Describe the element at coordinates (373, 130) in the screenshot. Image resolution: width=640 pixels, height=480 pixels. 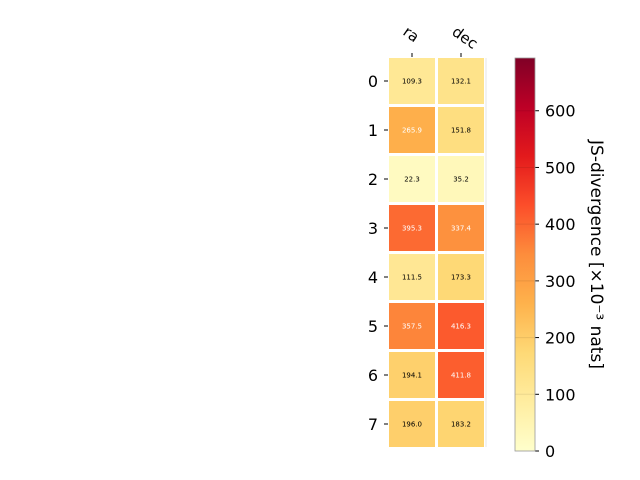
I see `row-label-1: 1` at that location.